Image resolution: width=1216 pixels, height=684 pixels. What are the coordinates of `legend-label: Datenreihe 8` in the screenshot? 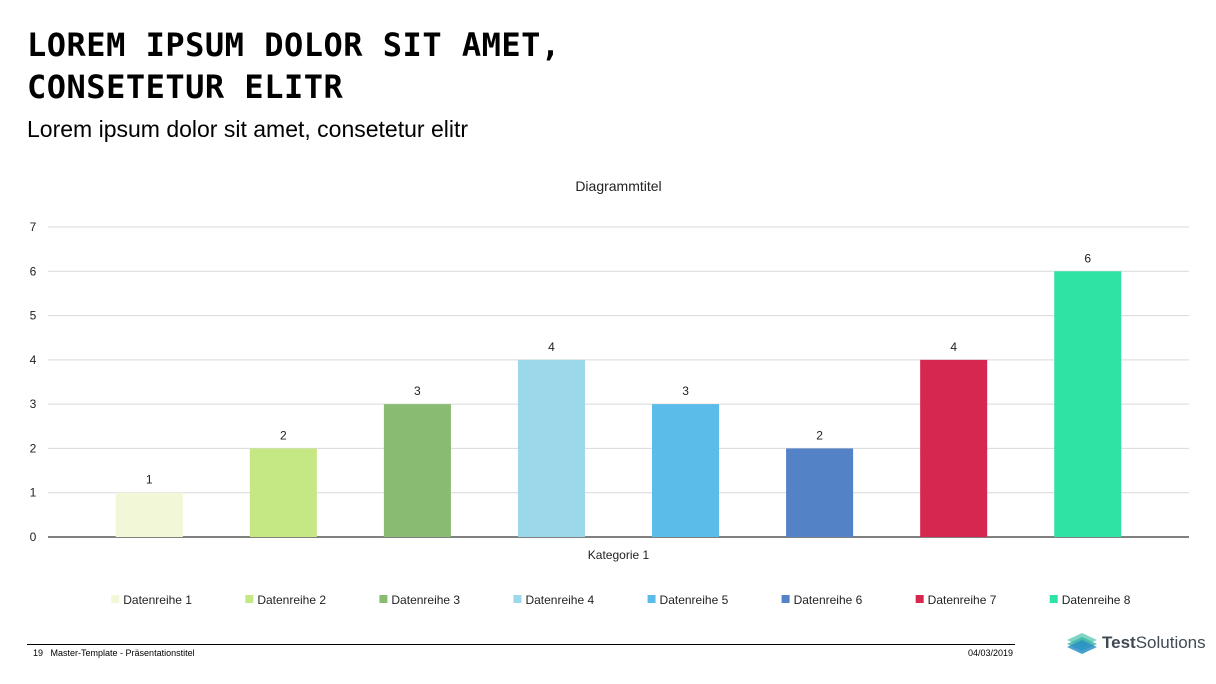 It's located at (1096, 600).